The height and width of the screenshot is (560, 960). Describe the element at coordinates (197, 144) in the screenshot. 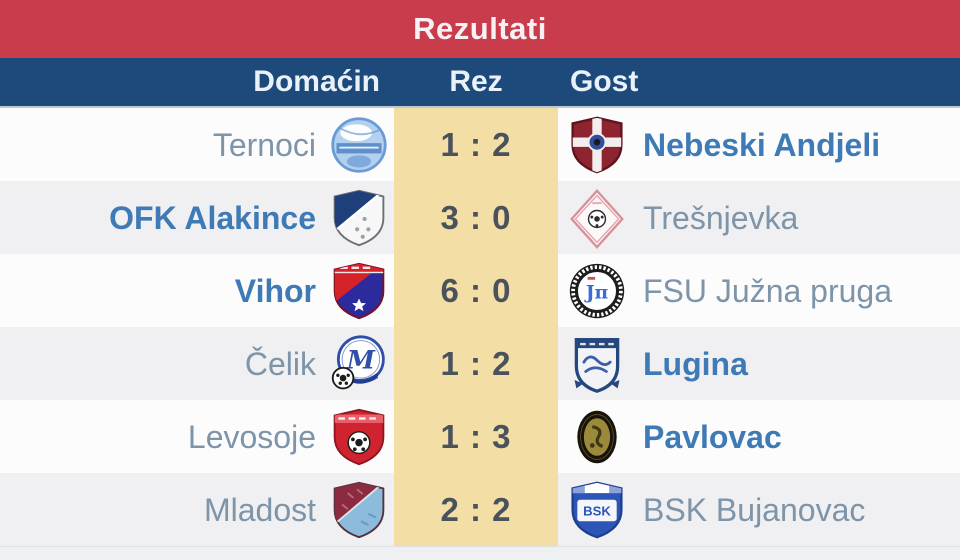

I see `home-cell: Ternoci` at that location.